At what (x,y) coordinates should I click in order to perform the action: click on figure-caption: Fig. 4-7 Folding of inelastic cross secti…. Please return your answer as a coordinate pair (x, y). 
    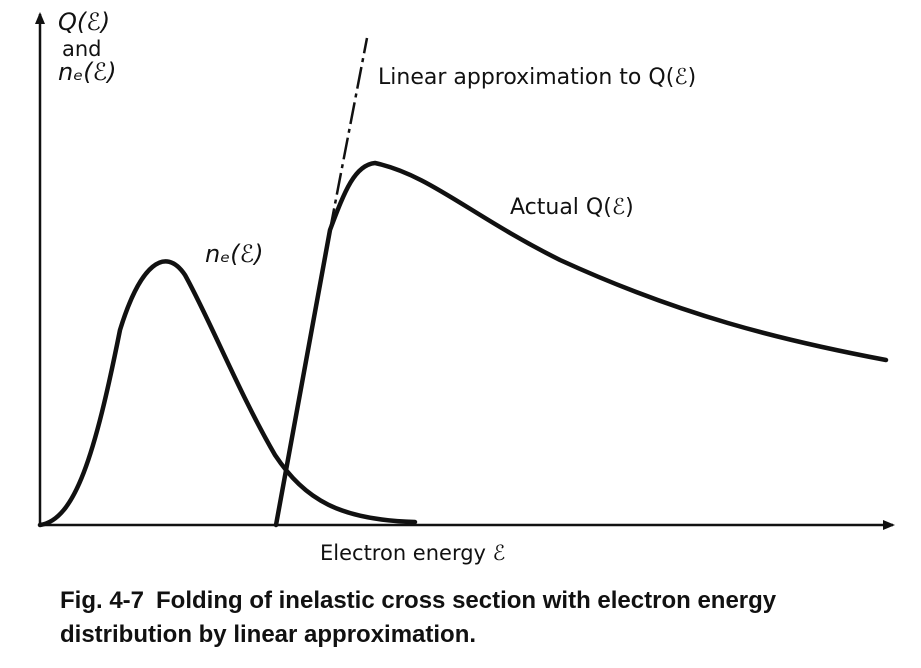
    Looking at the image, I should click on (485, 618).